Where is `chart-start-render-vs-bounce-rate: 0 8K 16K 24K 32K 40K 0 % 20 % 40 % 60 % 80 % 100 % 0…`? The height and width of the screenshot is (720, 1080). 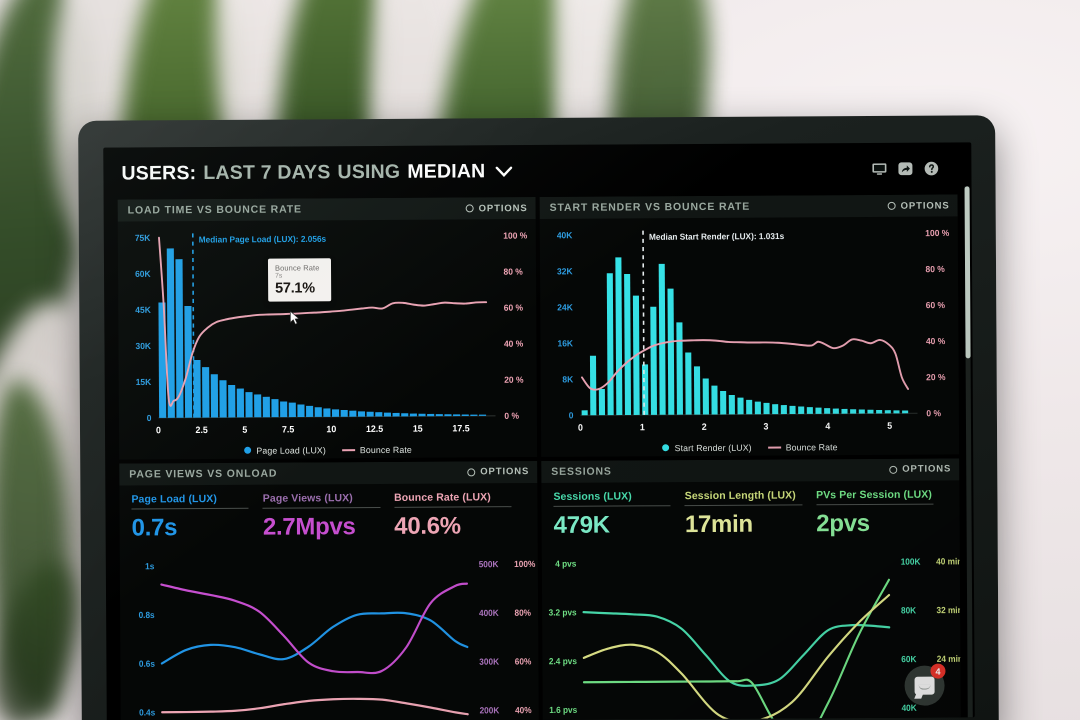 chart-start-render-vs-bounce-rate: 0 8K 16K 24K 32K 40K 0 % 20 % 40 % 60 % 80 % 100 % 0… is located at coordinates (749, 336).